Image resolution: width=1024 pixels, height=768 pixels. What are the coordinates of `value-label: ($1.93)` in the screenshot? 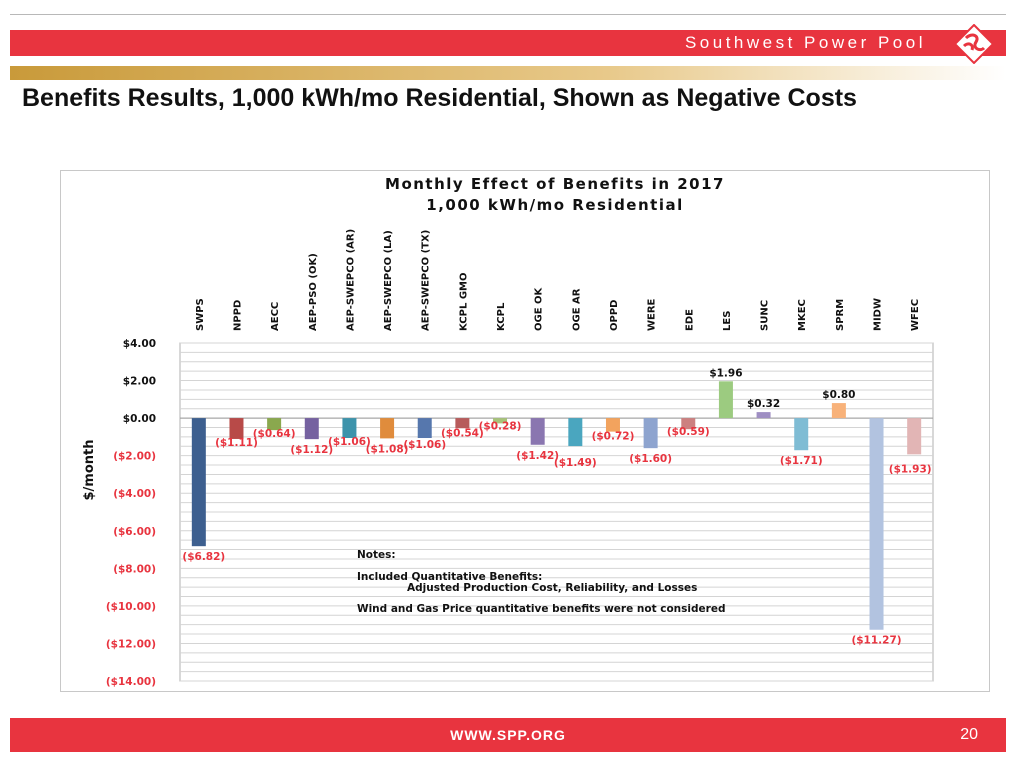 It's located at (910, 469).